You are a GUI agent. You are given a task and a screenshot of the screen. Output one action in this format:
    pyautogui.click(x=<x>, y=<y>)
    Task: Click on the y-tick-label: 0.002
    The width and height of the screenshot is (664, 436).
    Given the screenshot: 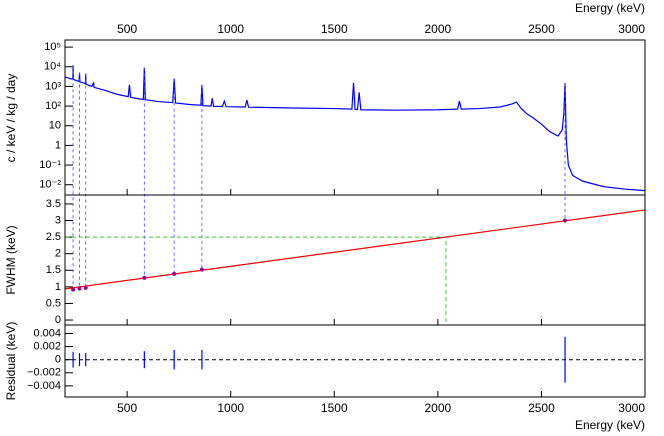 What is the action you would take?
    pyautogui.click(x=47, y=347)
    